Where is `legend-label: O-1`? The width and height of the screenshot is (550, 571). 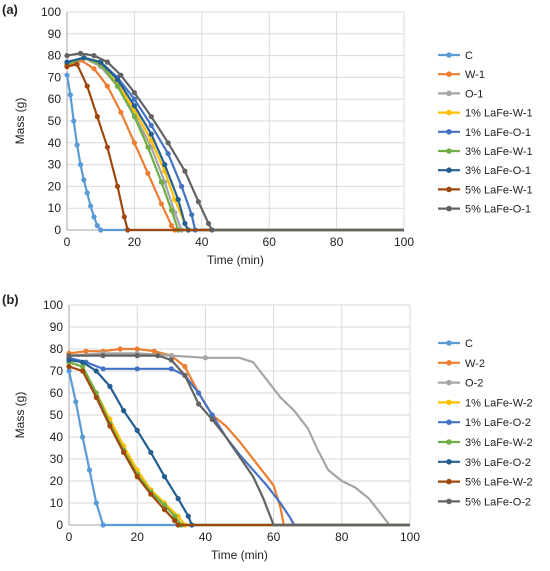 legend-label: O-1 is located at coordinates (474, 94).